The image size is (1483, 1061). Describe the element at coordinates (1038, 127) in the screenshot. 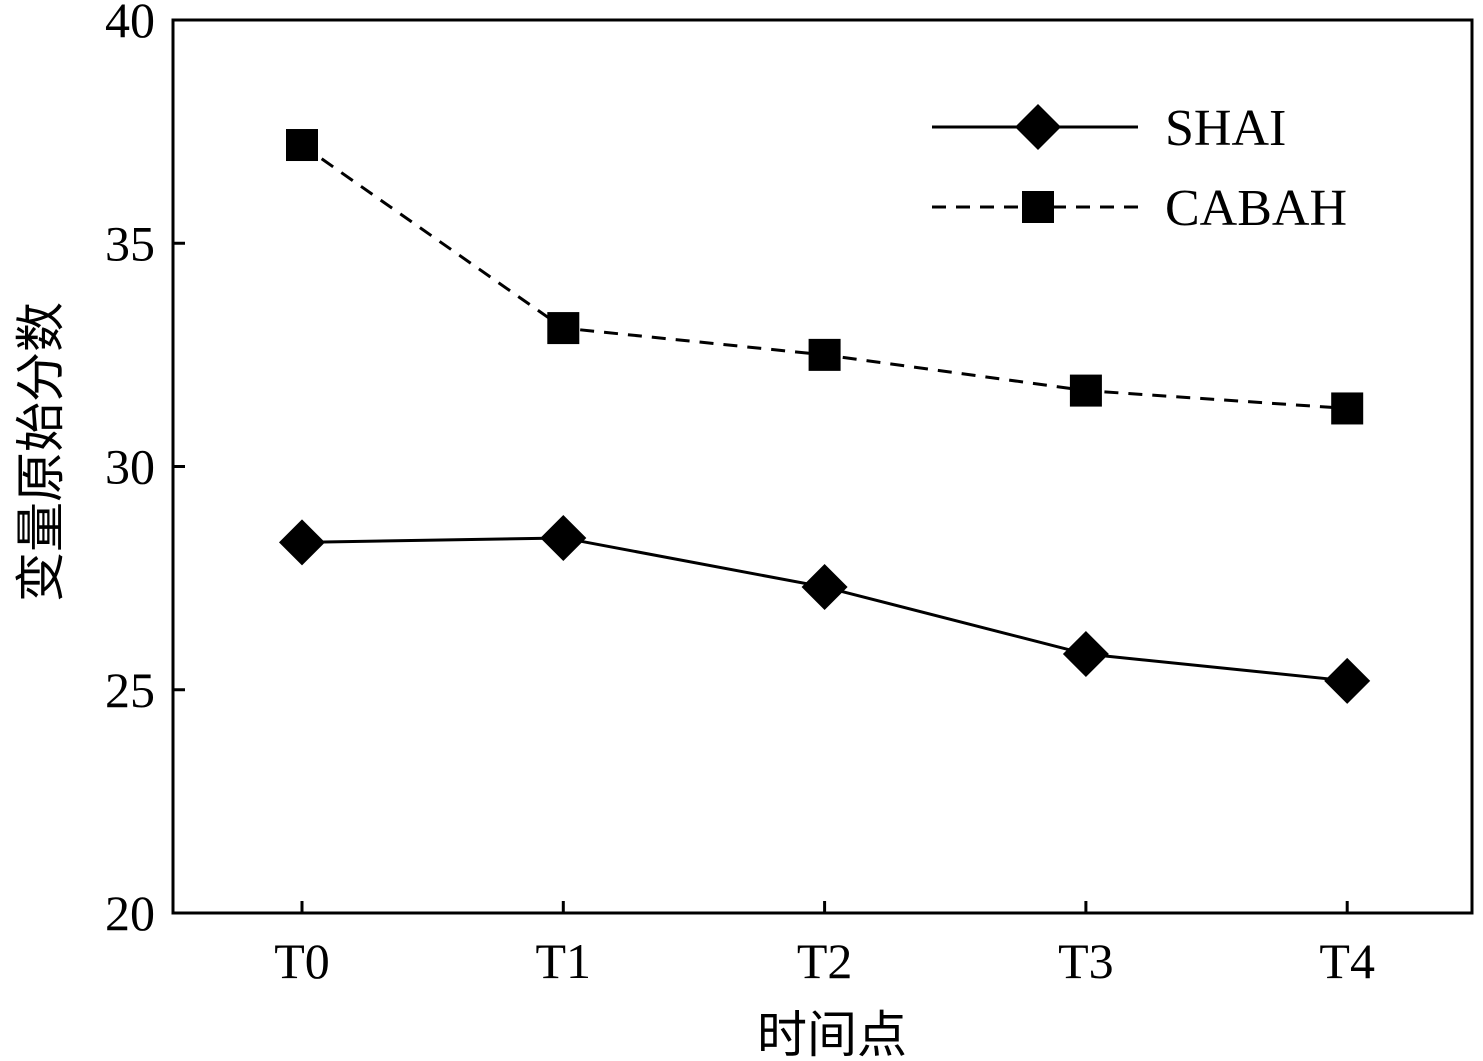

I see `legend-marker-shai` at that location.